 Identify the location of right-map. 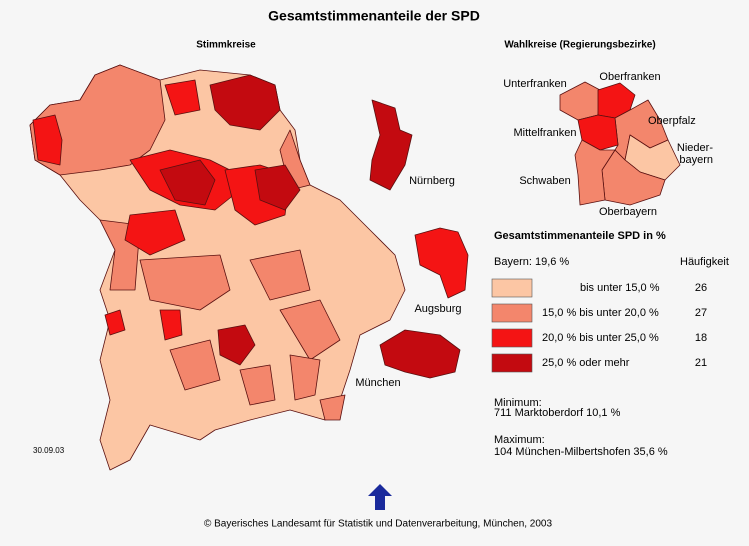
(620, 143).